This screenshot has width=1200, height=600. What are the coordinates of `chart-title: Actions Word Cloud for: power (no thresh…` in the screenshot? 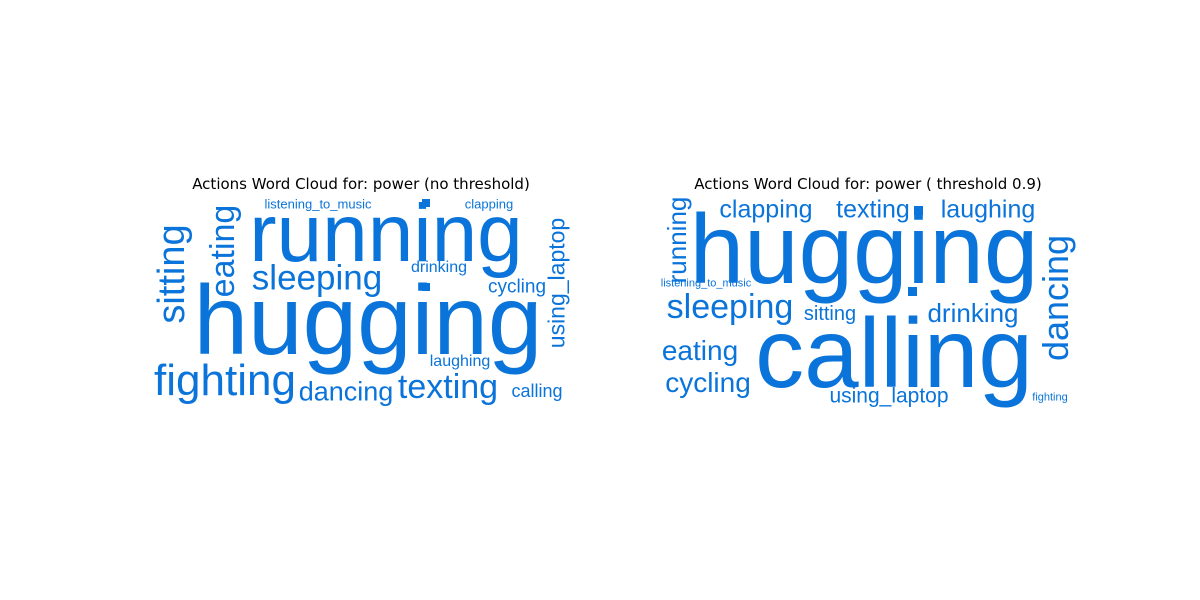 It's located at (361, 184).